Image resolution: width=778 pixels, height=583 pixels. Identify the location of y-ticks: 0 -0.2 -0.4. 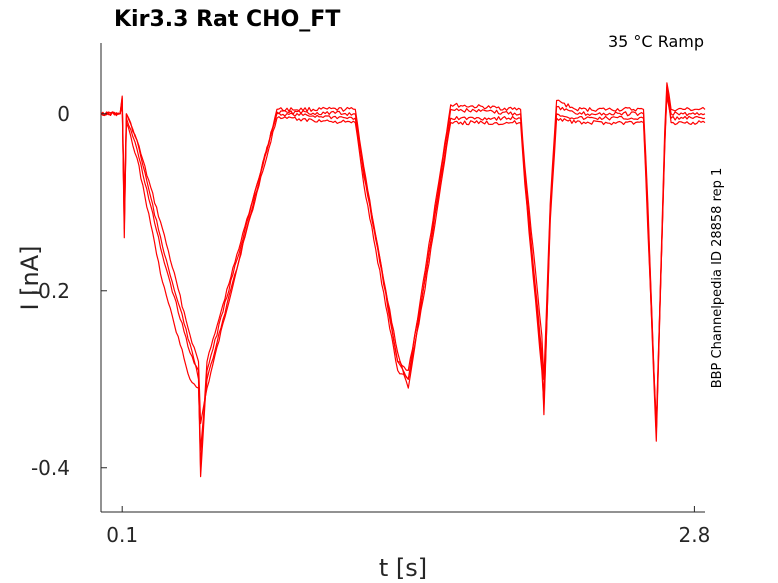
(69, 291).